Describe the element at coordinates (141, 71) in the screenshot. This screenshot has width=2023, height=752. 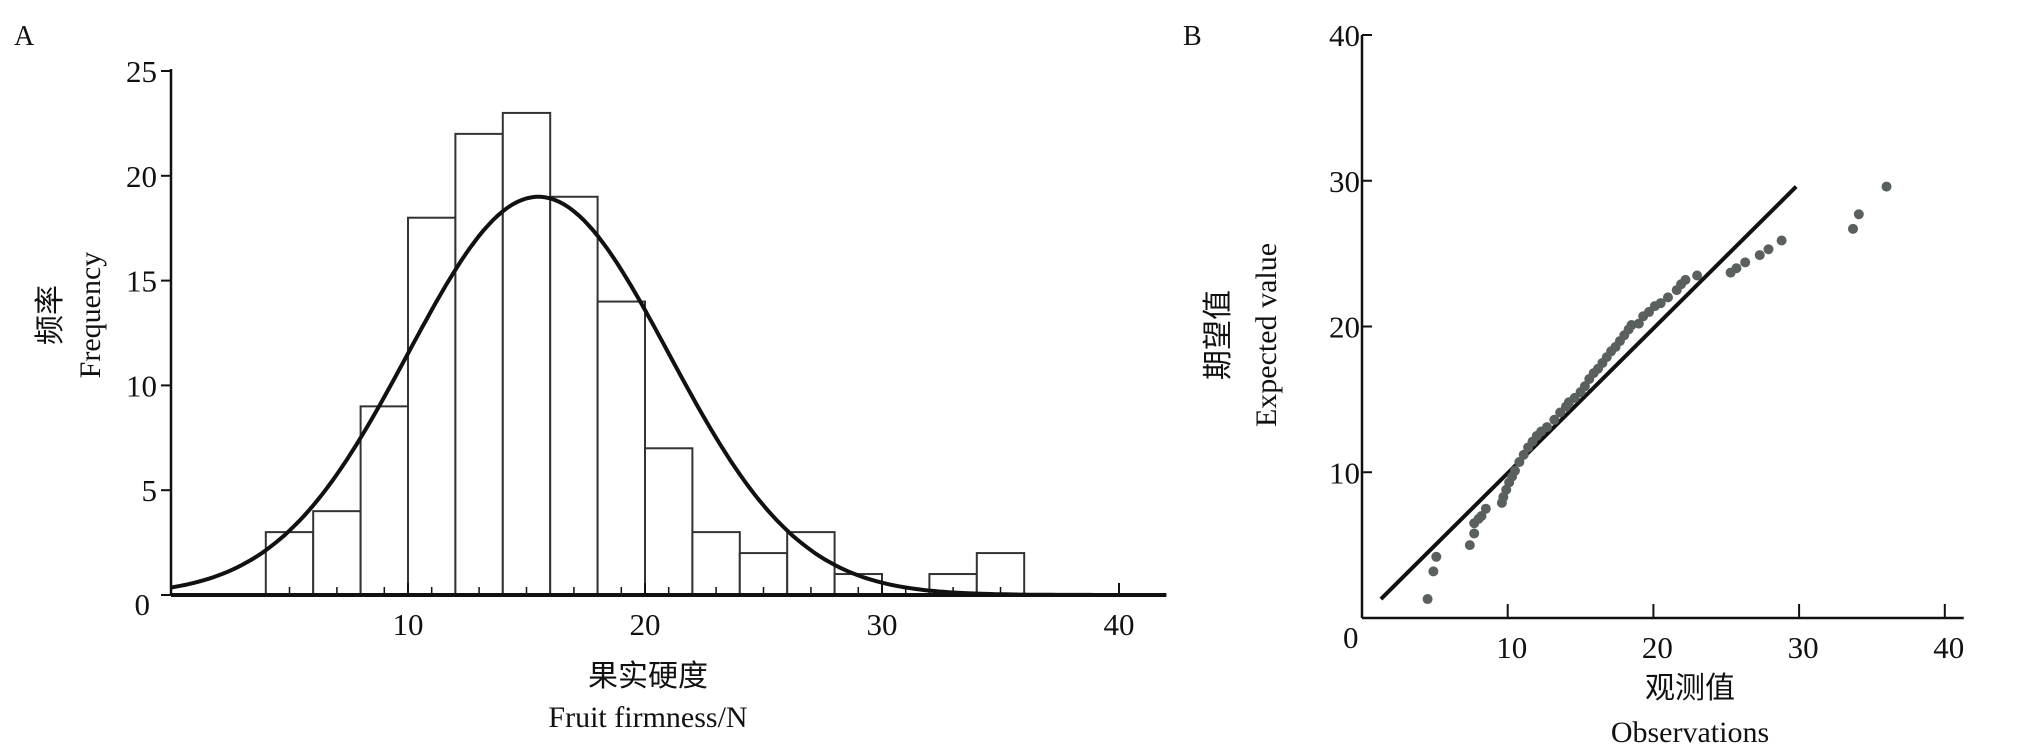
I see `y-tick-label: 25` at that location.